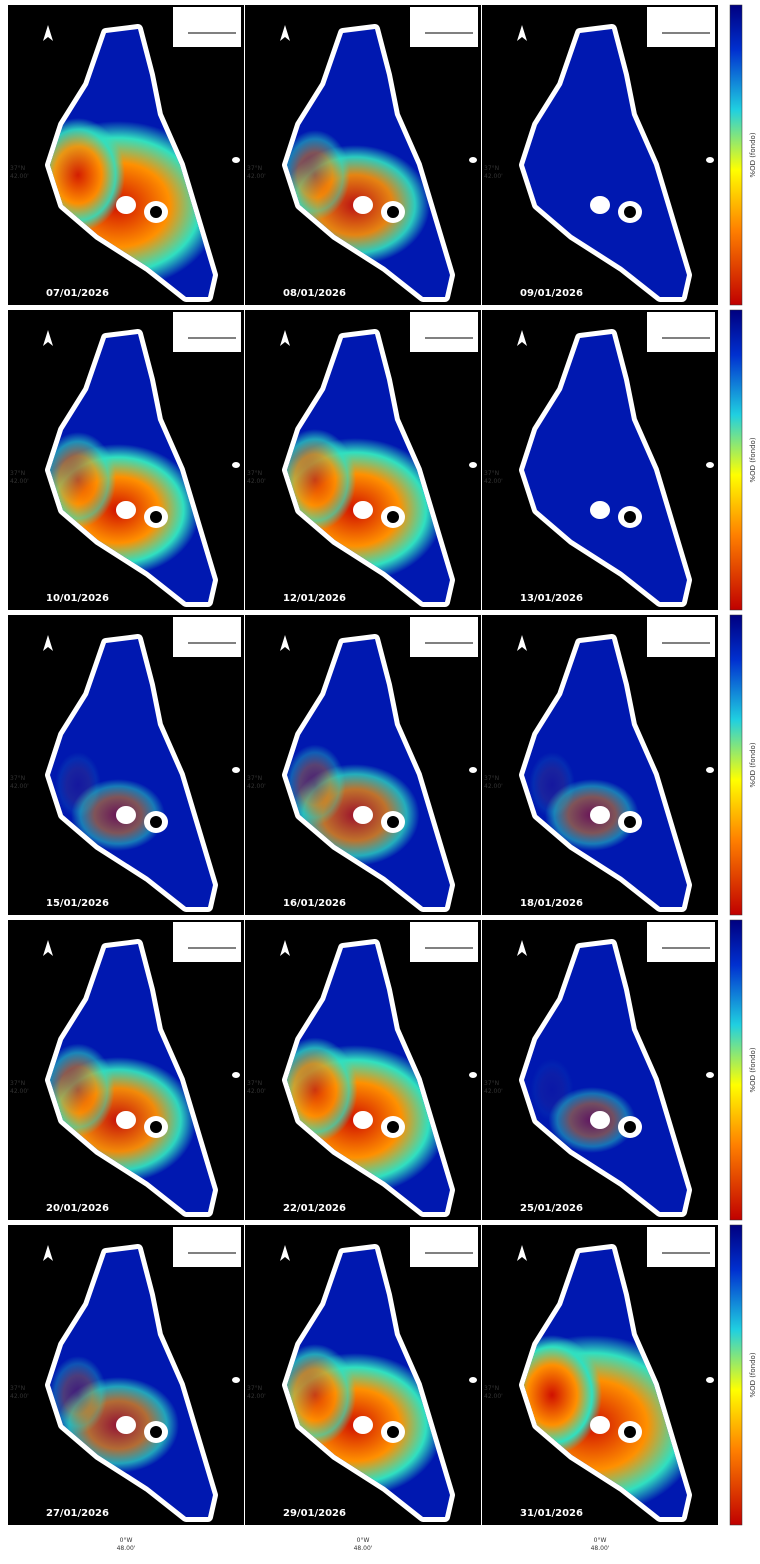  Describe the element at coordinates (551, 1208) in the screenshot. I see `date-label: 25/01/2026` at that location.